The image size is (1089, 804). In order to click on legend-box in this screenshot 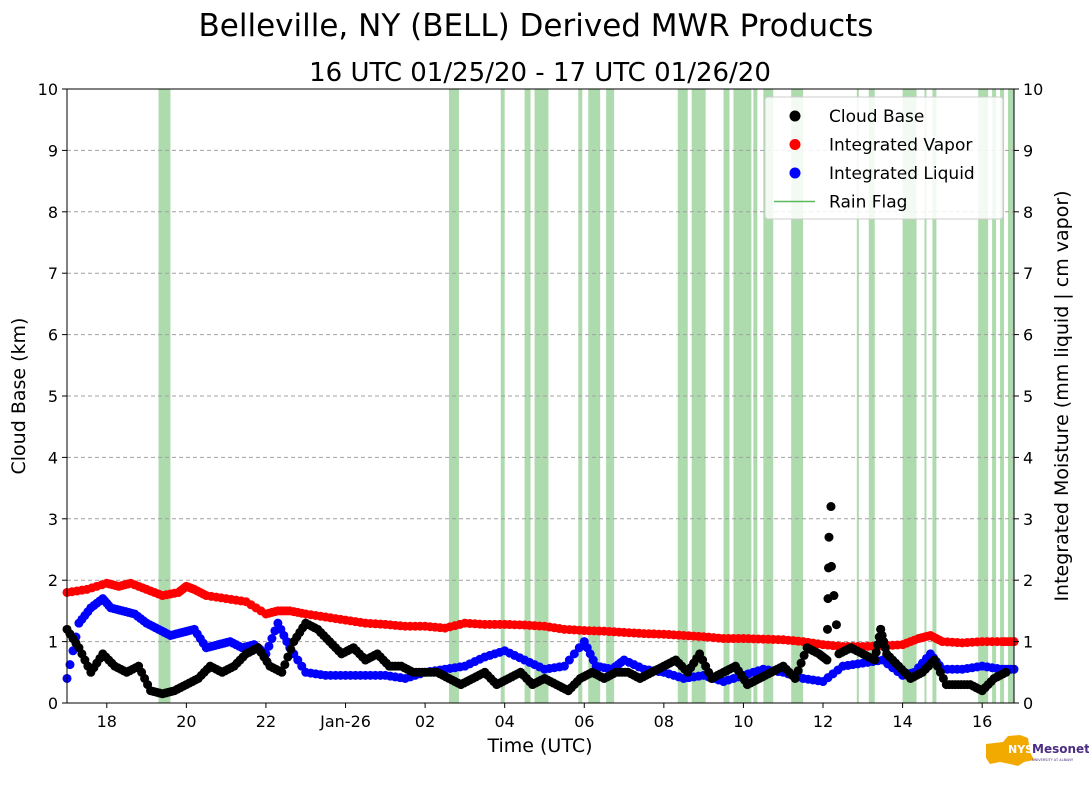, I will do `click(884, 158)`.